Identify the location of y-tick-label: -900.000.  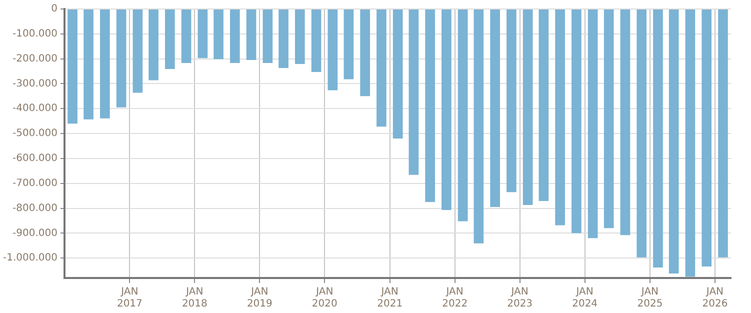
(35, 233).